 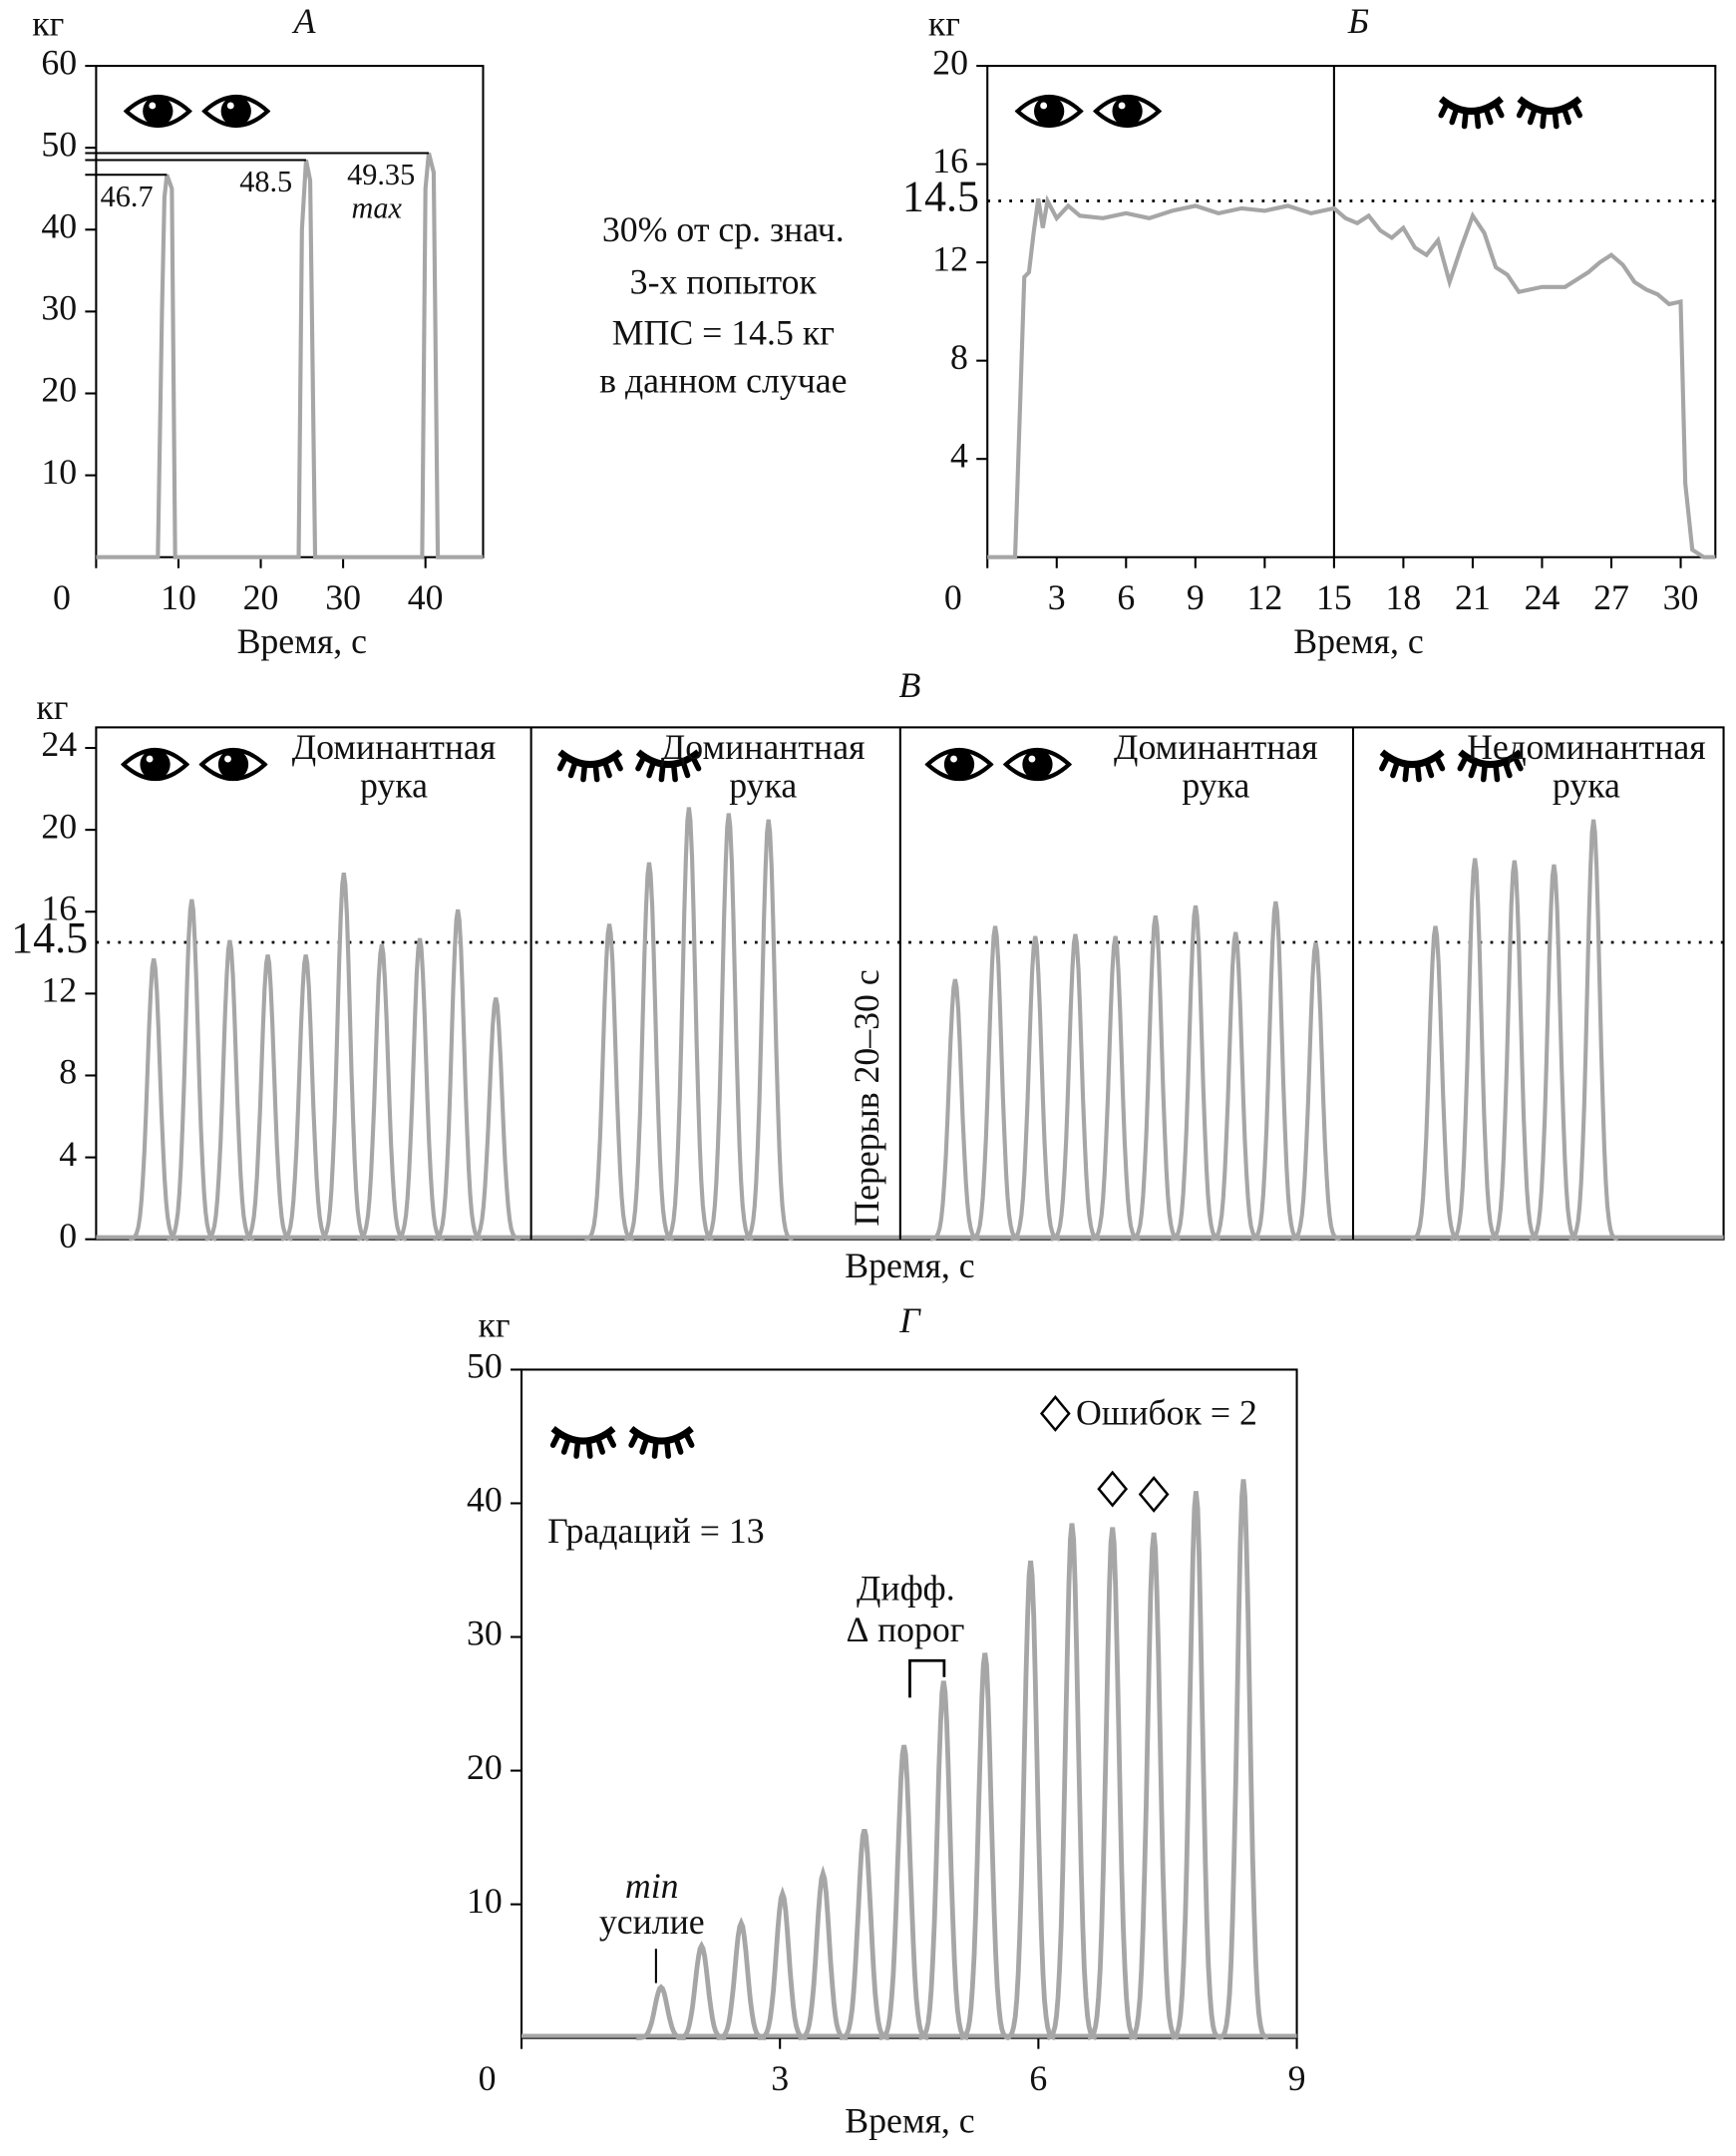 What do you see at coordinates (927, 1678) in the screenshot?
I see `bracket` at bounding box center [927, 1678].